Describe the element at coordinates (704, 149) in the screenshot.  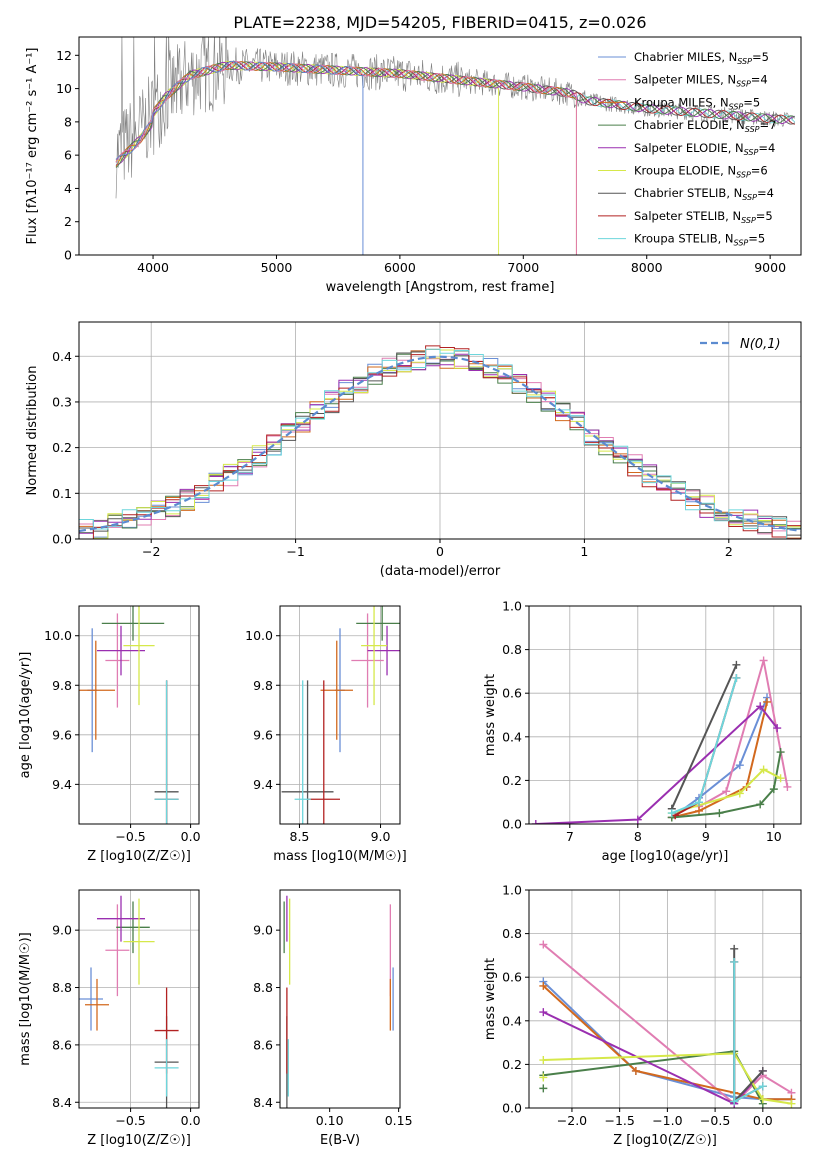
I see `legend-label: Salpeter ELODIE, NSSP=4` at that location.